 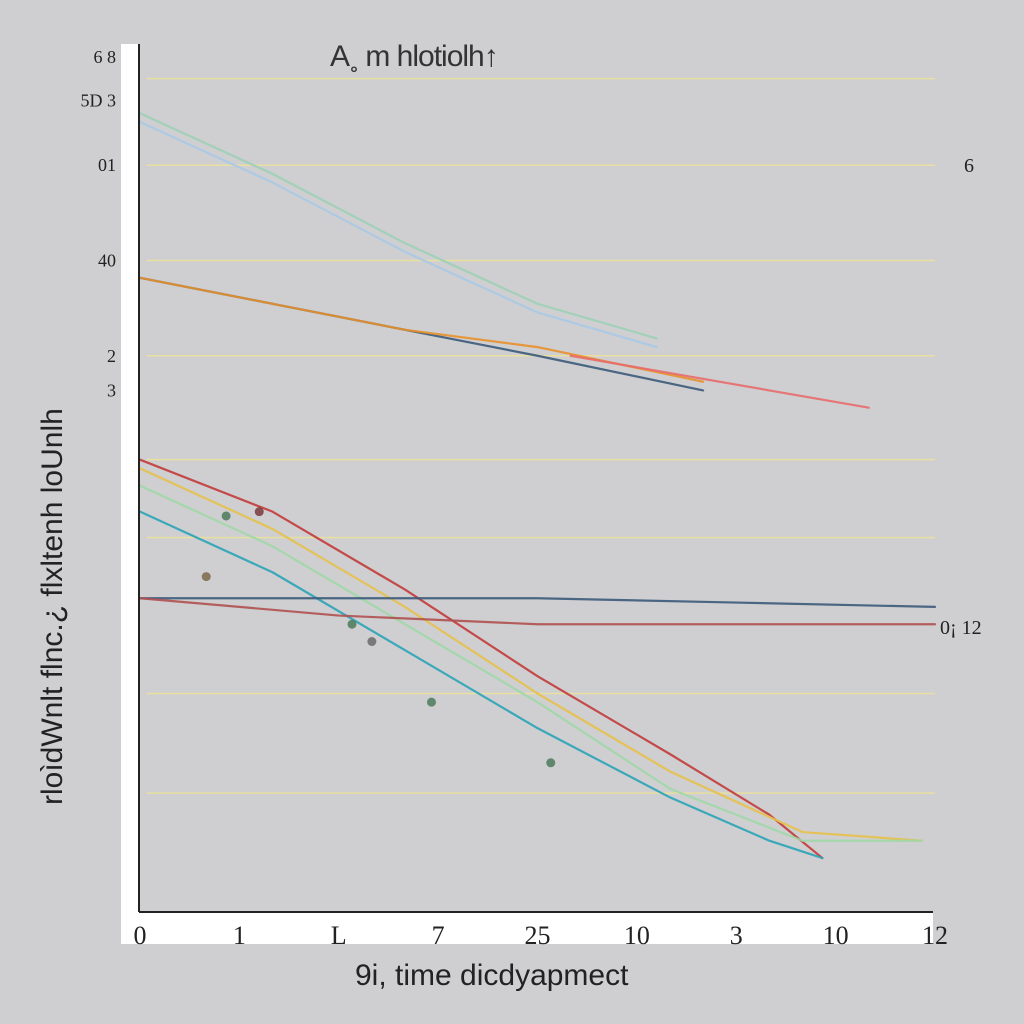 I want to click on y-axis-title: rloìdWnlt flnc.¿ flxltenh loUnlh, so click(x=52, y=606).